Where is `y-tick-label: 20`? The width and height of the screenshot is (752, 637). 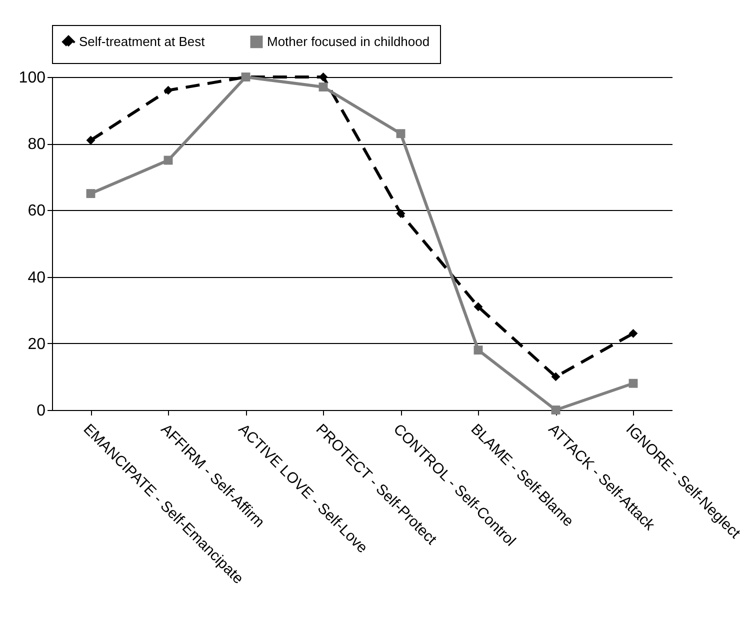
y-tick-label: 20 is located at coordinates (37, 344).